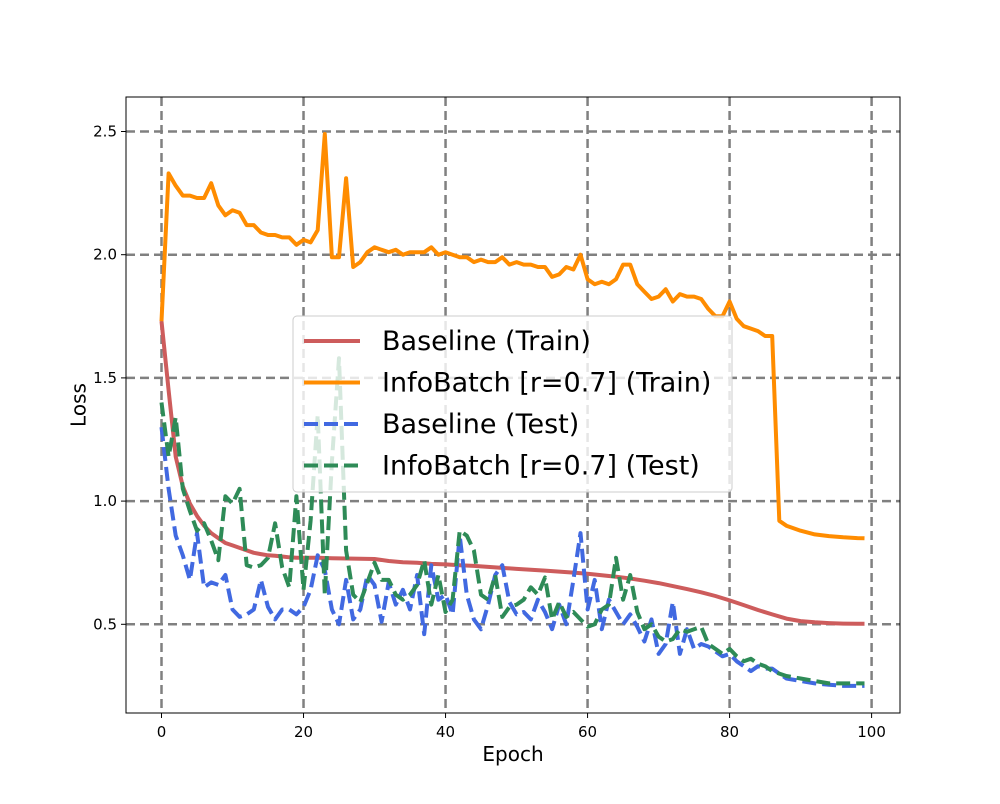 The height and width of the screenshot is (804, 1000). I want to click on x-tick-label: 100, so click(871, 732).